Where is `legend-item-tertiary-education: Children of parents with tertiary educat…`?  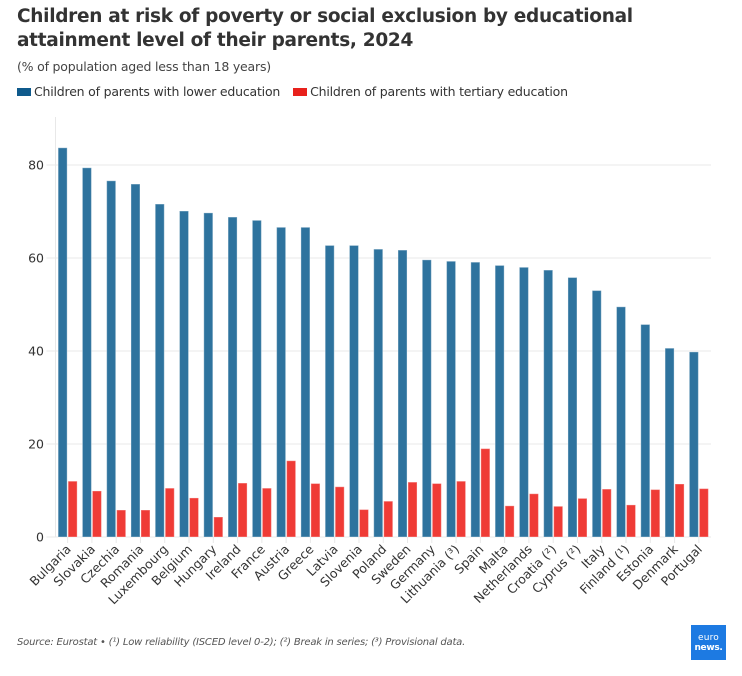 legend-item-tertiary-education: Children of parents with tertiary educat… is located at coordinates (430, 91).